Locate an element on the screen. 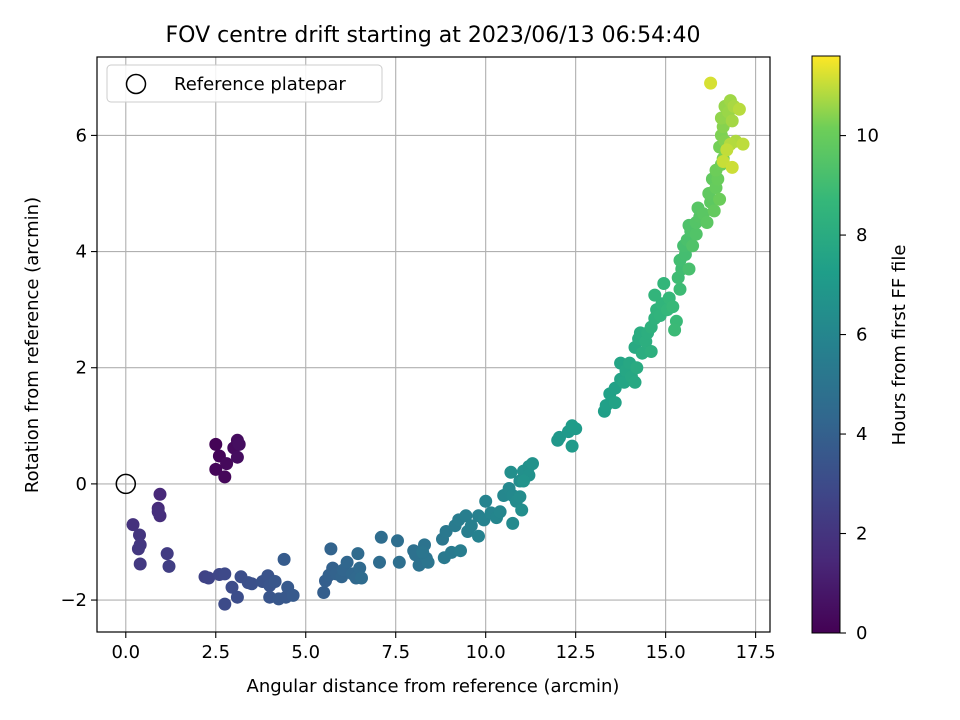 The height and width of the screenshot is (720, 960). y-tick-label: 6 is located at coordinates (81, 135).